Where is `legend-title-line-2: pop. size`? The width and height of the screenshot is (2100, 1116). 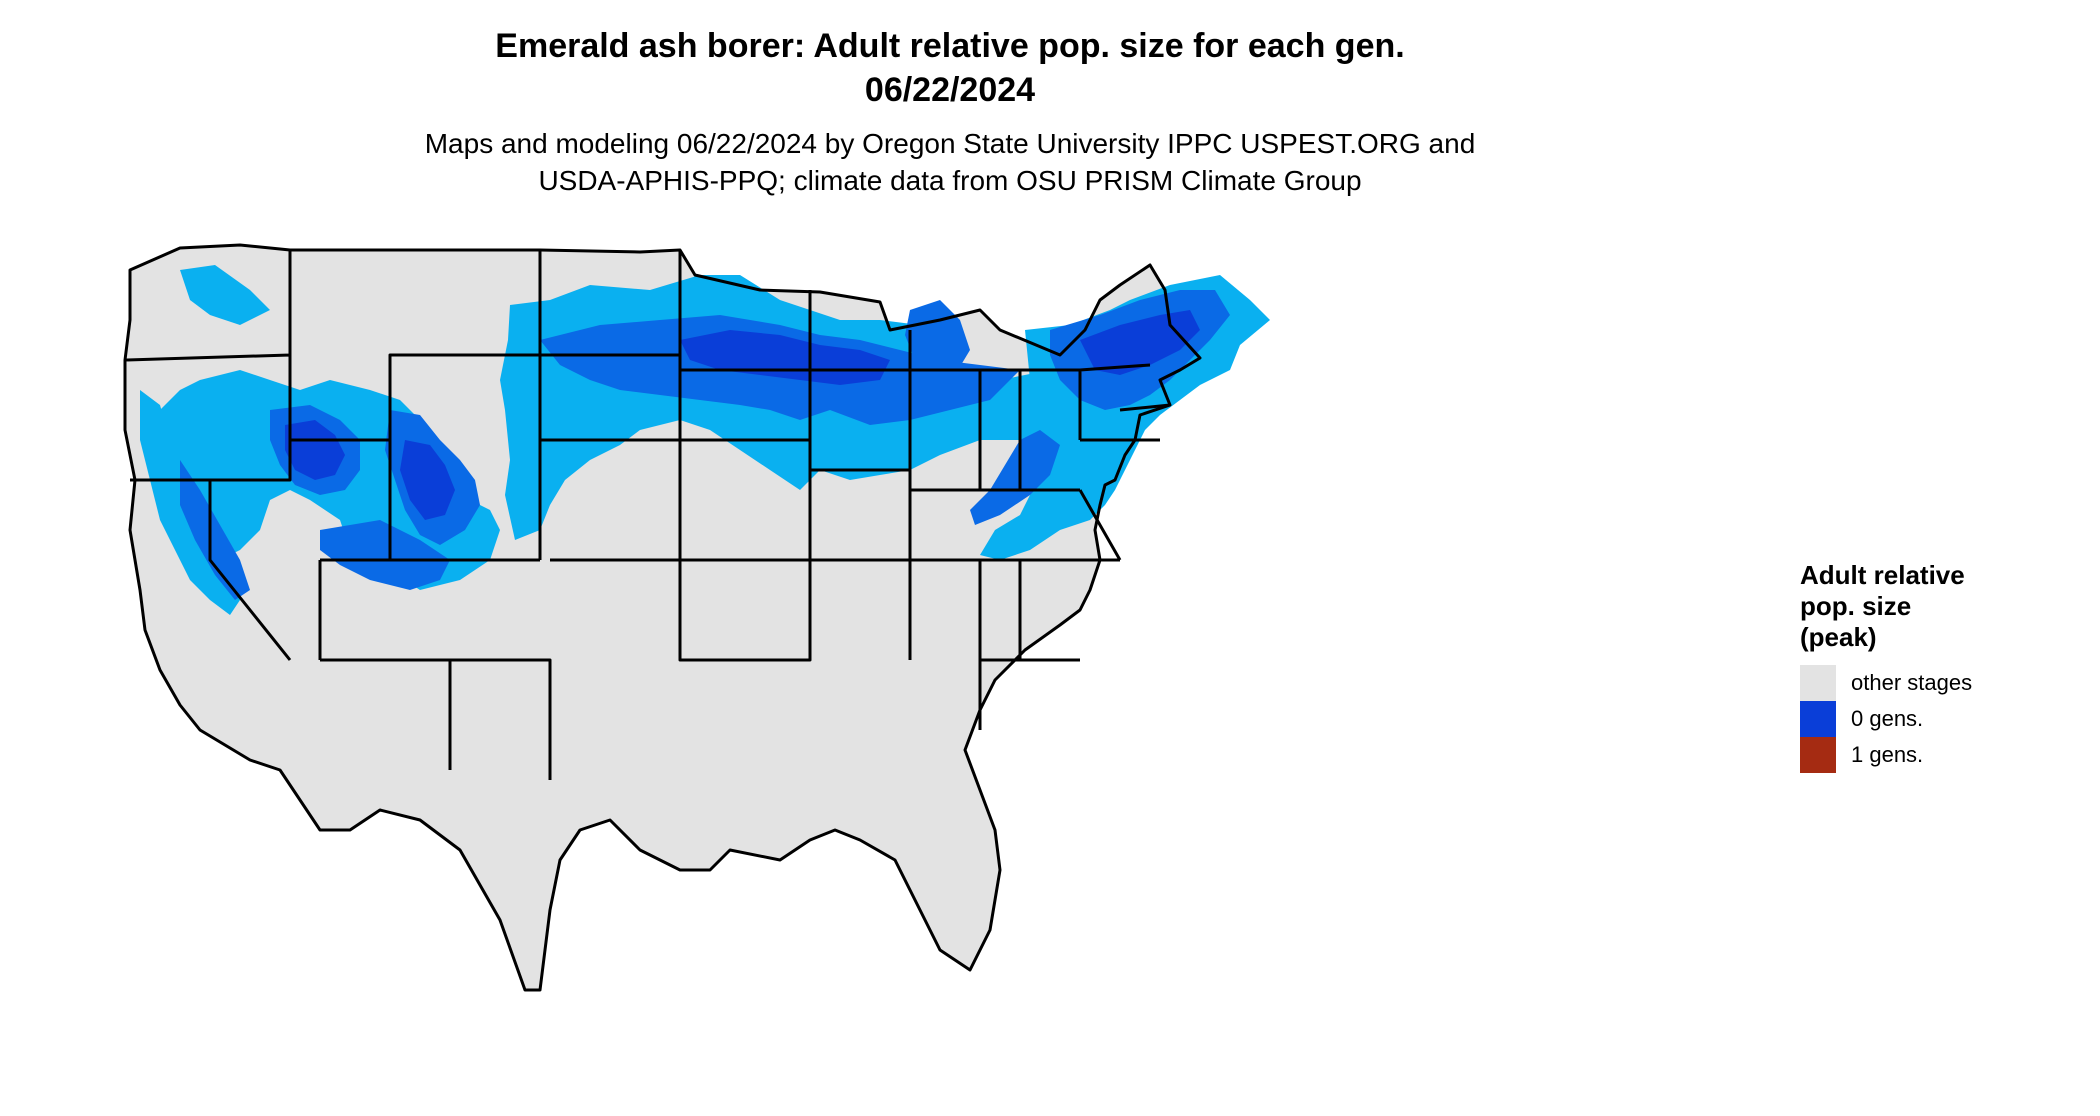
legend-title-line-2: pop. size is located at coordinates (1856, 606).